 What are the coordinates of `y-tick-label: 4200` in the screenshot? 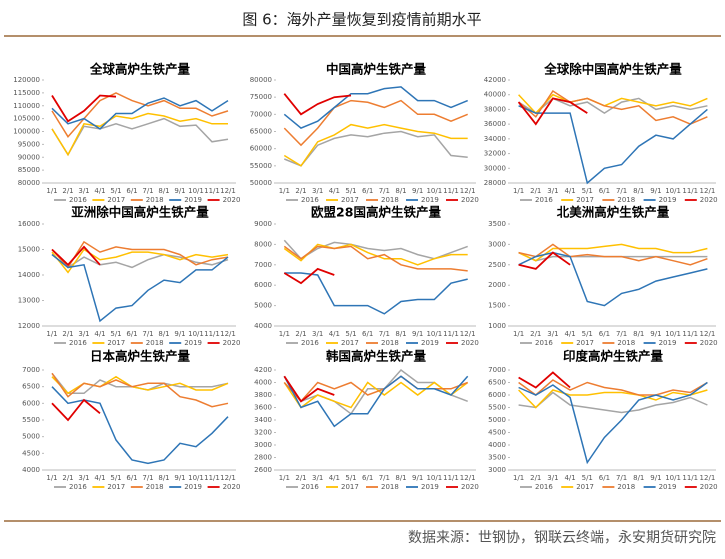 It's located at (263, 370).